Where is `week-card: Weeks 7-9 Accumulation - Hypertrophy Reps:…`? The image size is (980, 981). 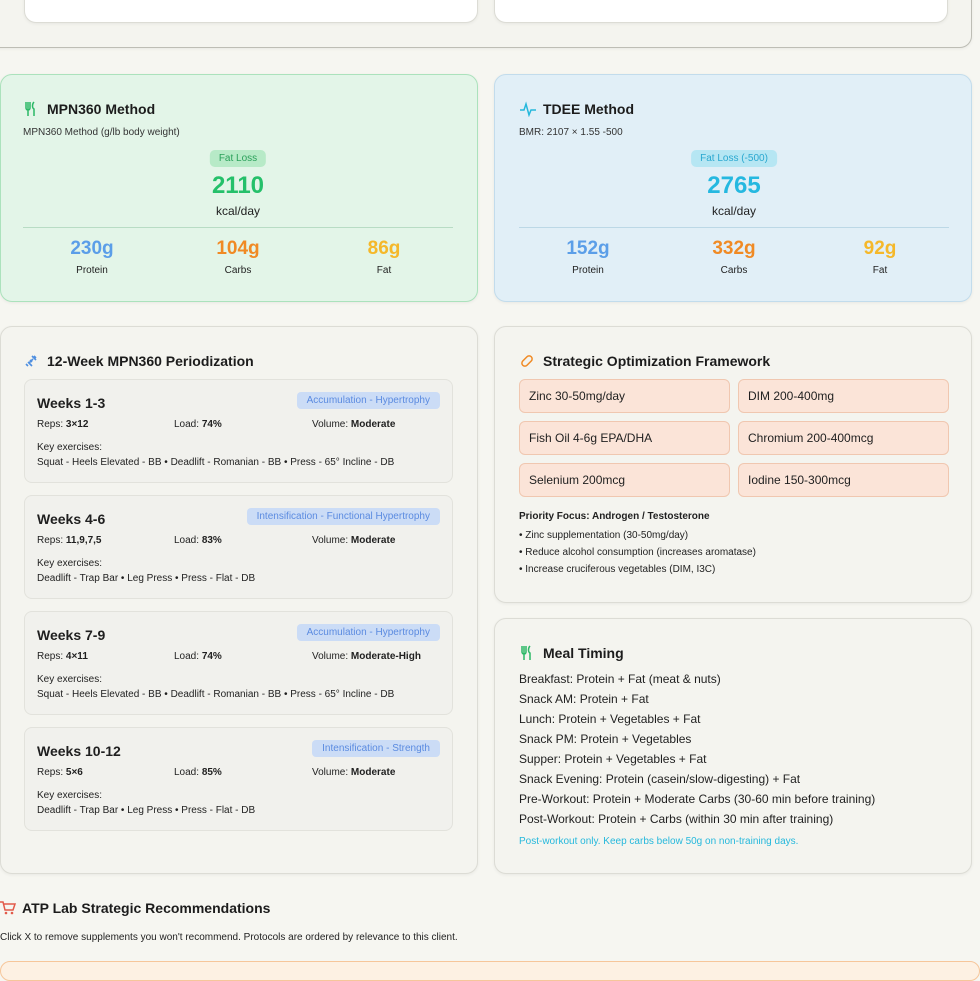
week-card: Weeks 7-9 Accumulation - Hypertrophy Reps:… is located at coordinates (238, 663).